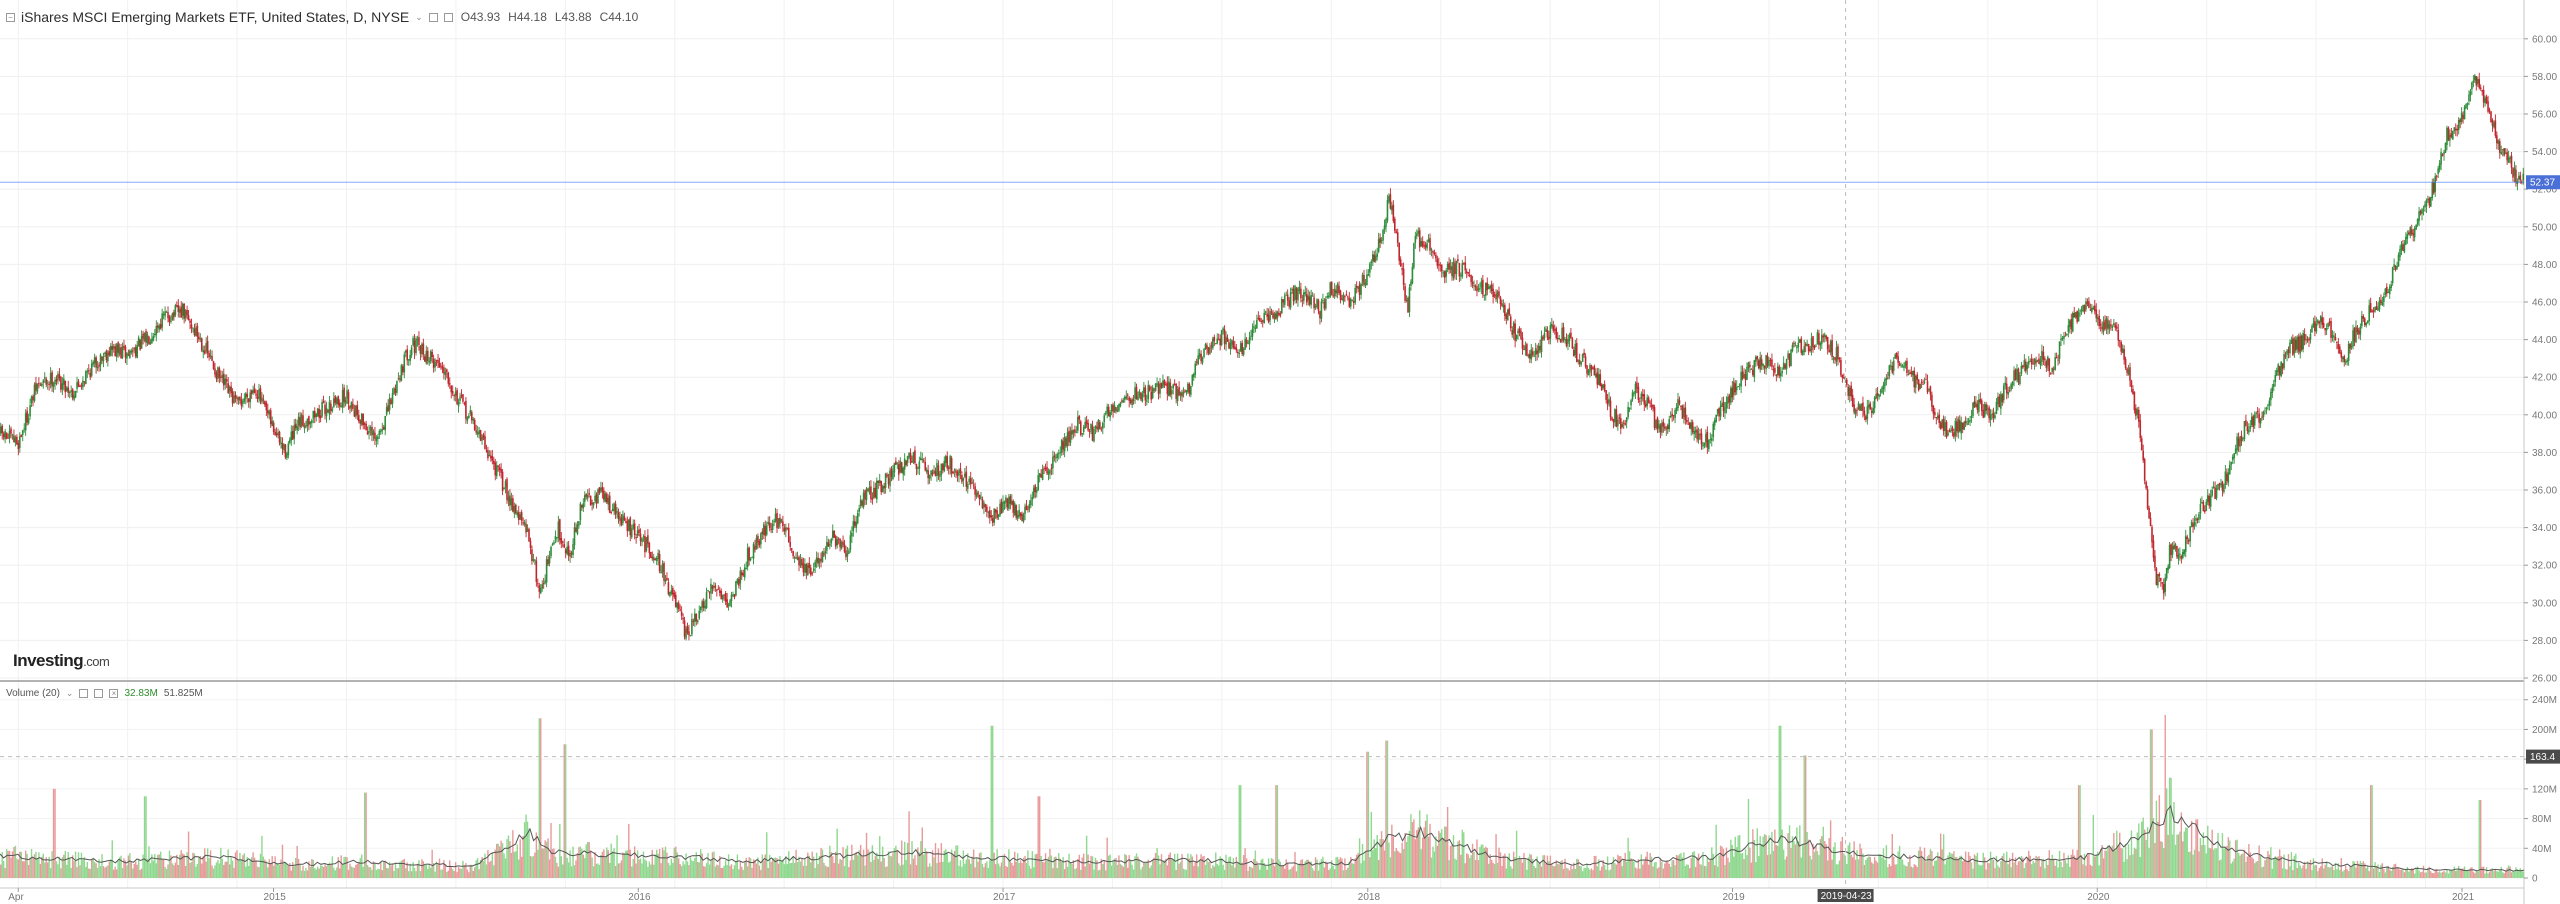 The image size is (2560, 904). Describe the element at coordinates (114, 693) in the screenshot. I see `close-icon: ×` at that location.